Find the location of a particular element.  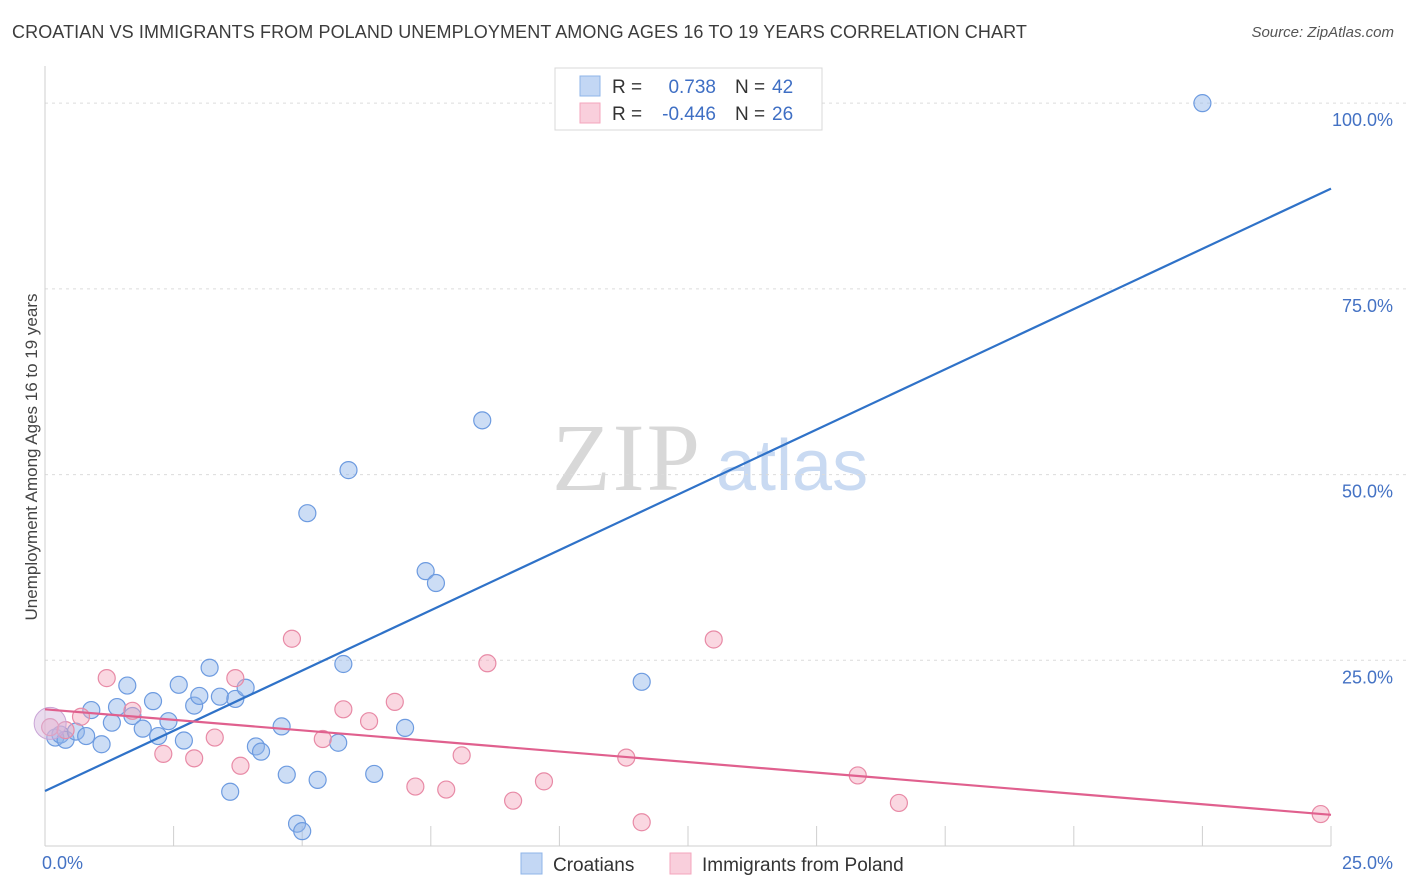

poland-trend-line is located at coordinates (688, 762).